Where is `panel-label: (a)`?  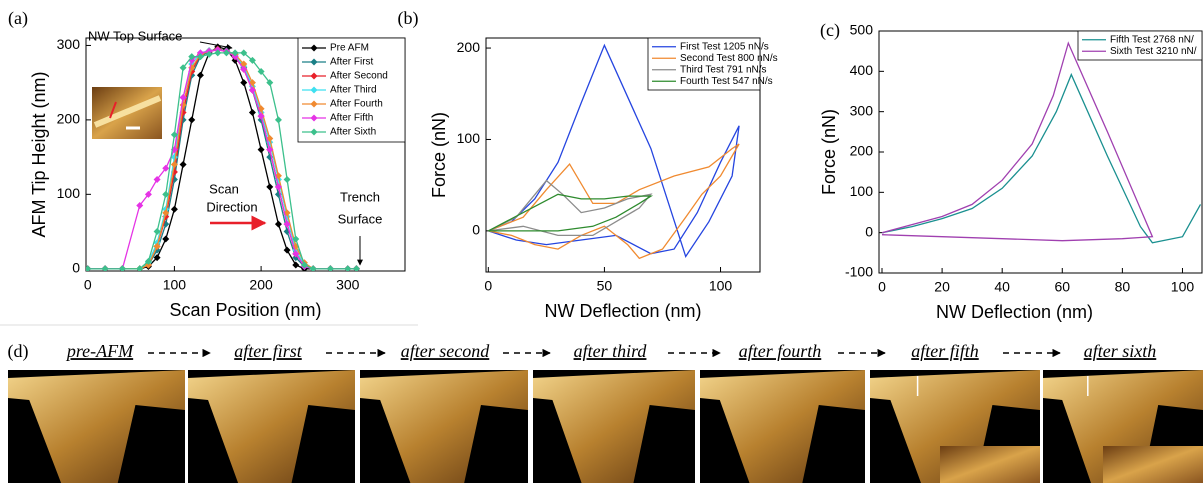
panel-label: (a) is located at coordinates (18, 18).